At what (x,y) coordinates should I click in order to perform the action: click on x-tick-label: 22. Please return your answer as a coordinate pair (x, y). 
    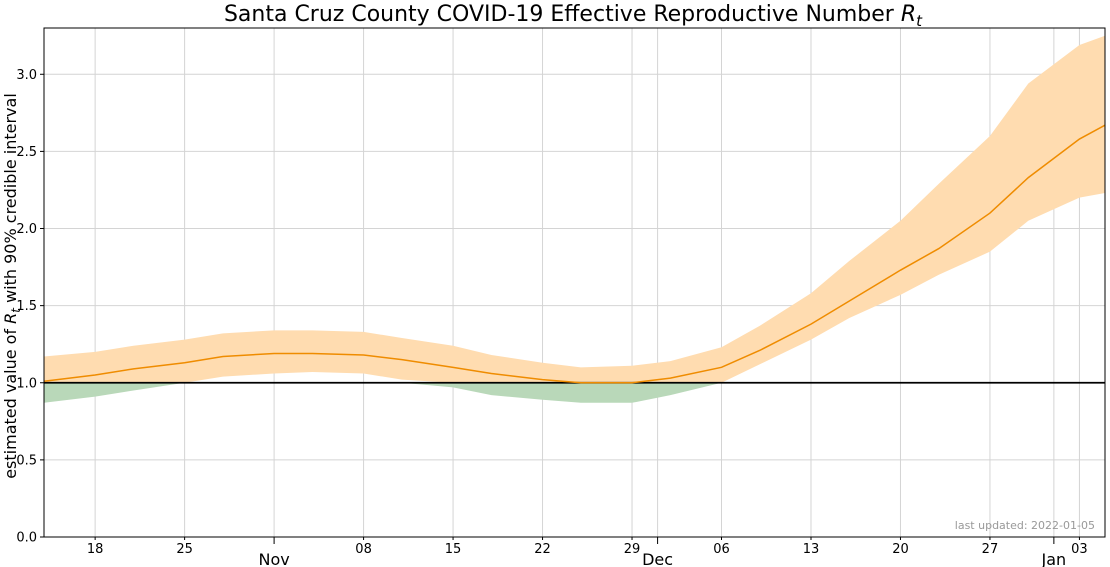
    Looking at the image, I should click on (542, 549).